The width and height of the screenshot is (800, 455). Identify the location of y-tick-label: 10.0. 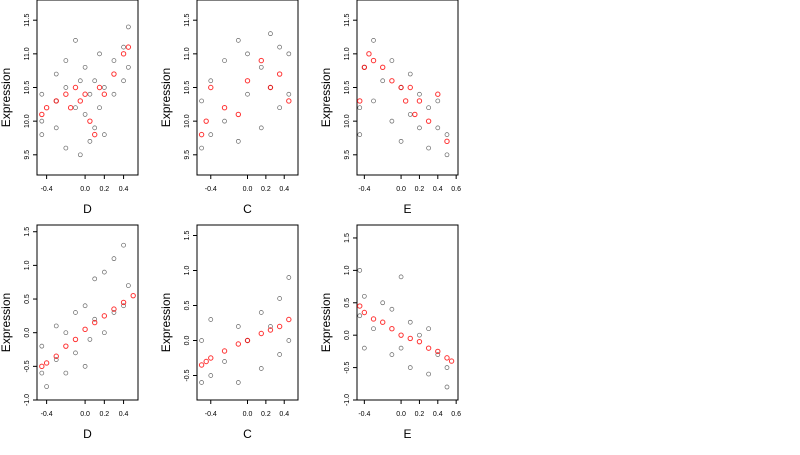
(187, 121).